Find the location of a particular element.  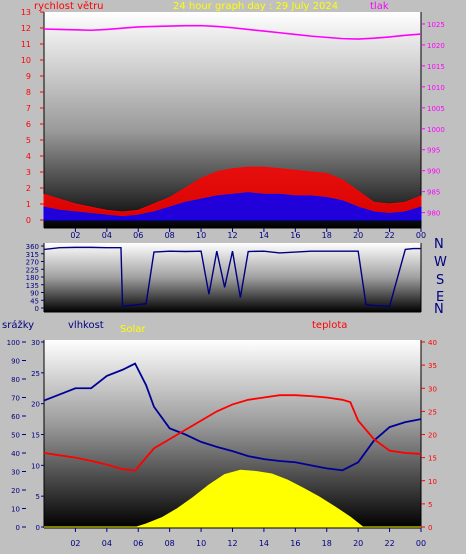

compass-n-bottom: N is located at coordinates (439, 309).